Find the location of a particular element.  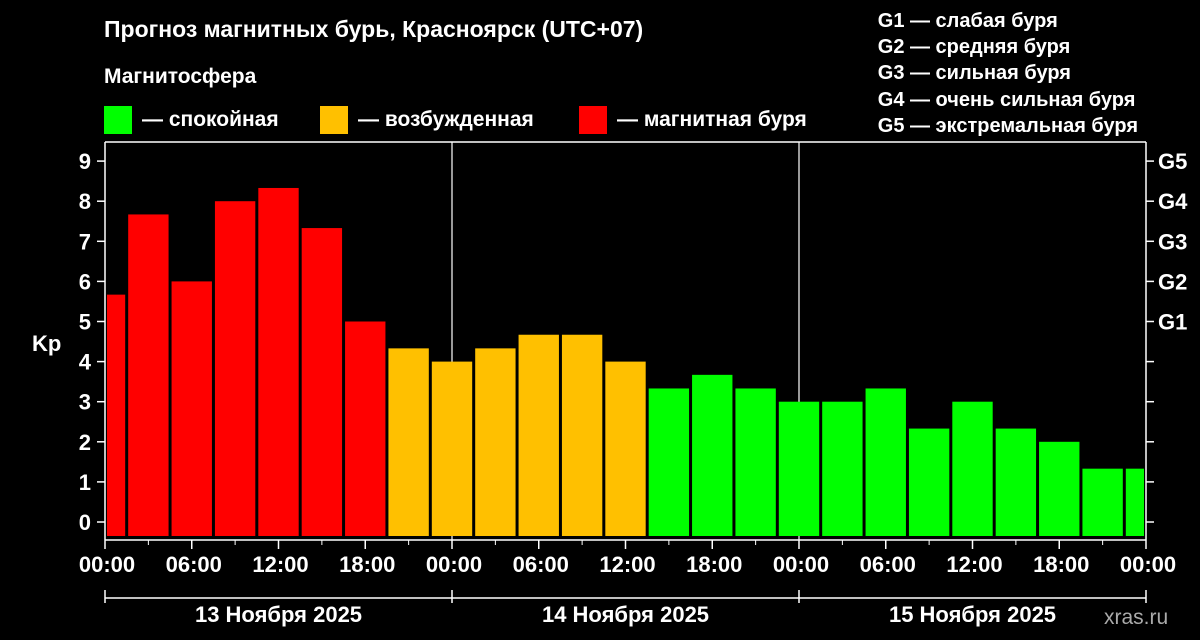

y-tick-label: 7 is located at coordinates (85, 241).